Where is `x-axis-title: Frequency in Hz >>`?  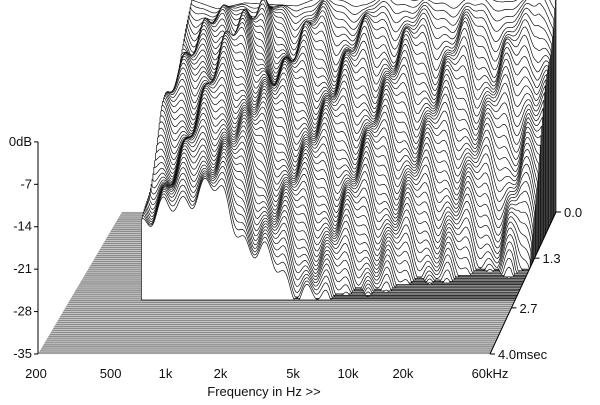 x-axis-title: Frequency in Hz >> is located at coordinates (263, 391).